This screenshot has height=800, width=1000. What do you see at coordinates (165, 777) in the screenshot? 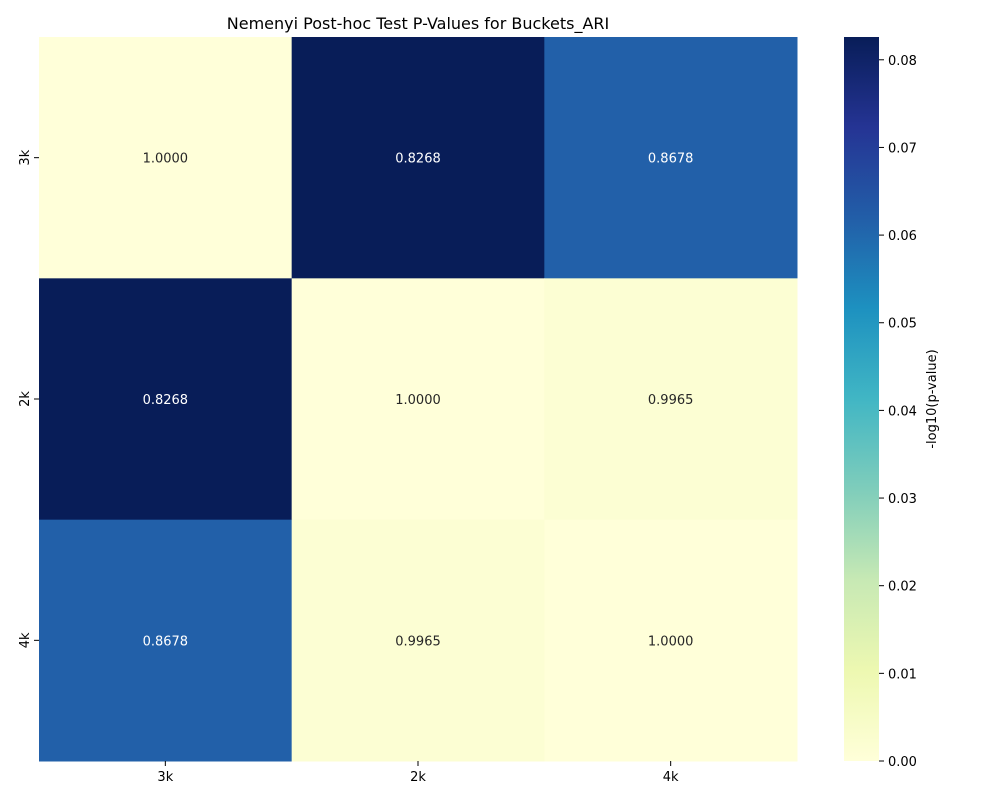
I see `x-tick-label: 3k` at bounding box center [165, 777].